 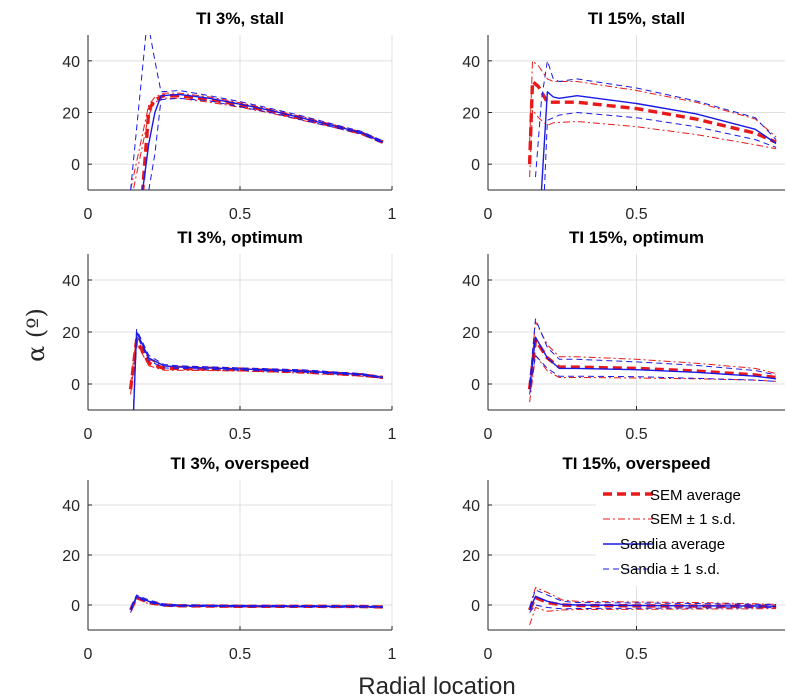 What do you see at coordinates (636, 463) in the screenshot?
I see `subplot-title: TI 15%, overspeed` at bounding box center [636, 463].